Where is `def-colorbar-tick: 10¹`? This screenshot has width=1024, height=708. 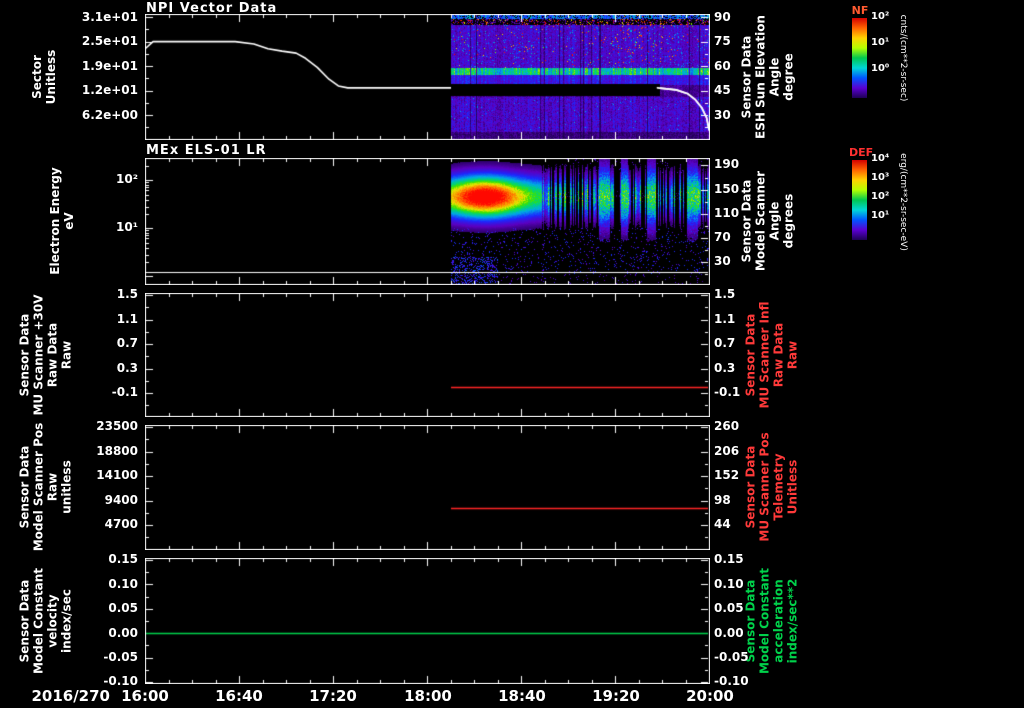 def-colorbar-tick: 10¹ is located at coordinates (880, 215).